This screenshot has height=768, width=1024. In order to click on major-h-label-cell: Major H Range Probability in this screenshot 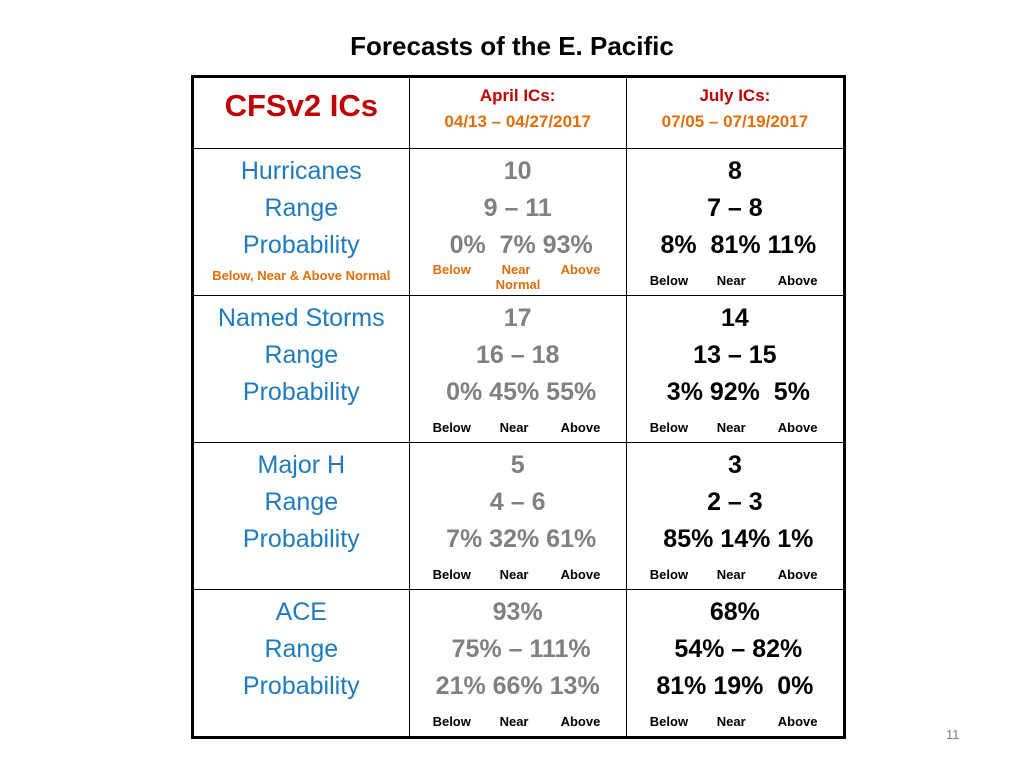, I will do `click(301, 516)`.